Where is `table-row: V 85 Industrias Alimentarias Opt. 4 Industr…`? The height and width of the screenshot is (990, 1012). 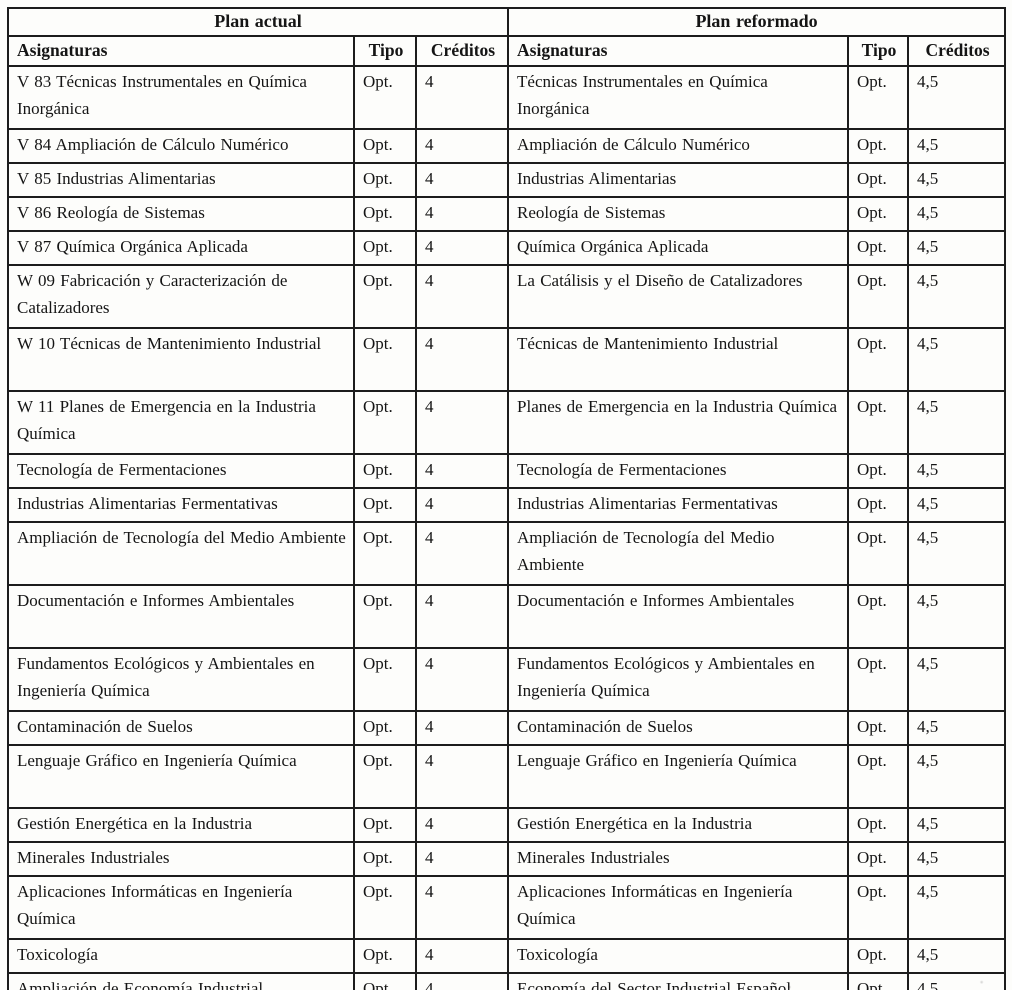
table-row: V 85 Industrias Alimentarias Opt. 4 Industr… is located at coordinates (507, 180).